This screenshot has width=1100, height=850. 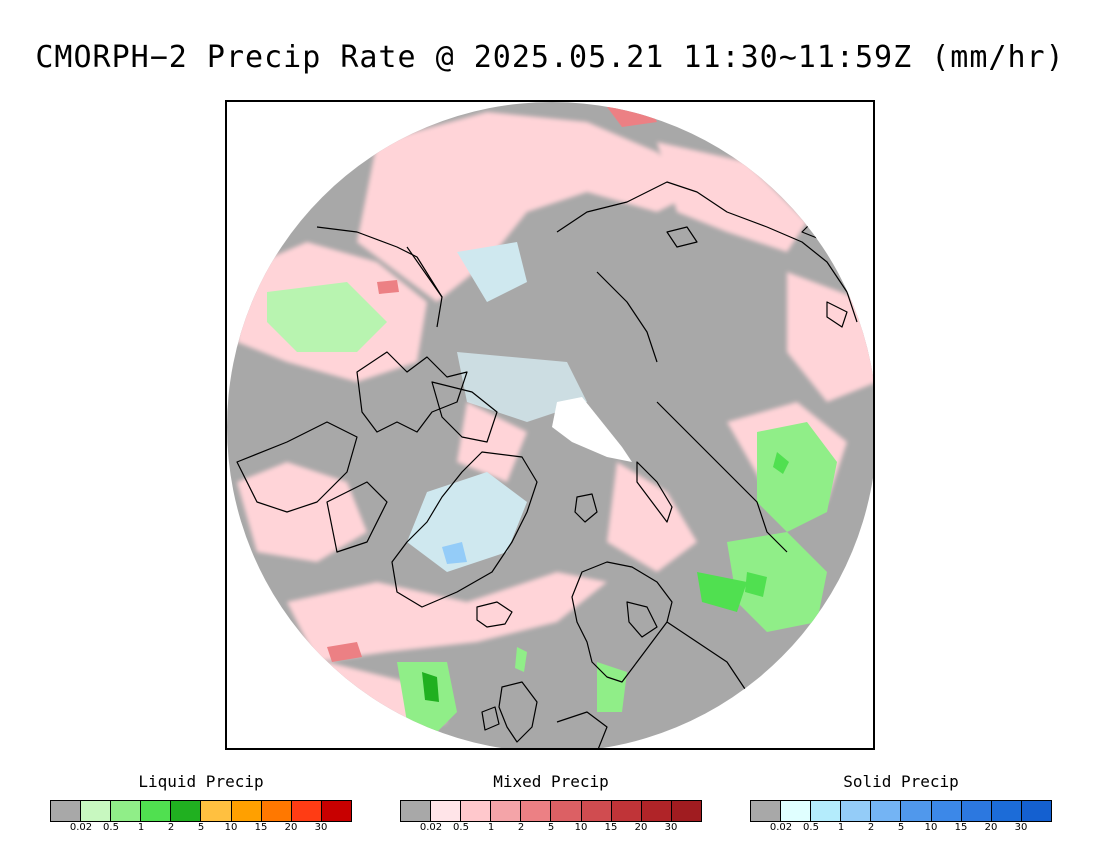 I want to click on color-scale-solid, so click(x=901, y=811).